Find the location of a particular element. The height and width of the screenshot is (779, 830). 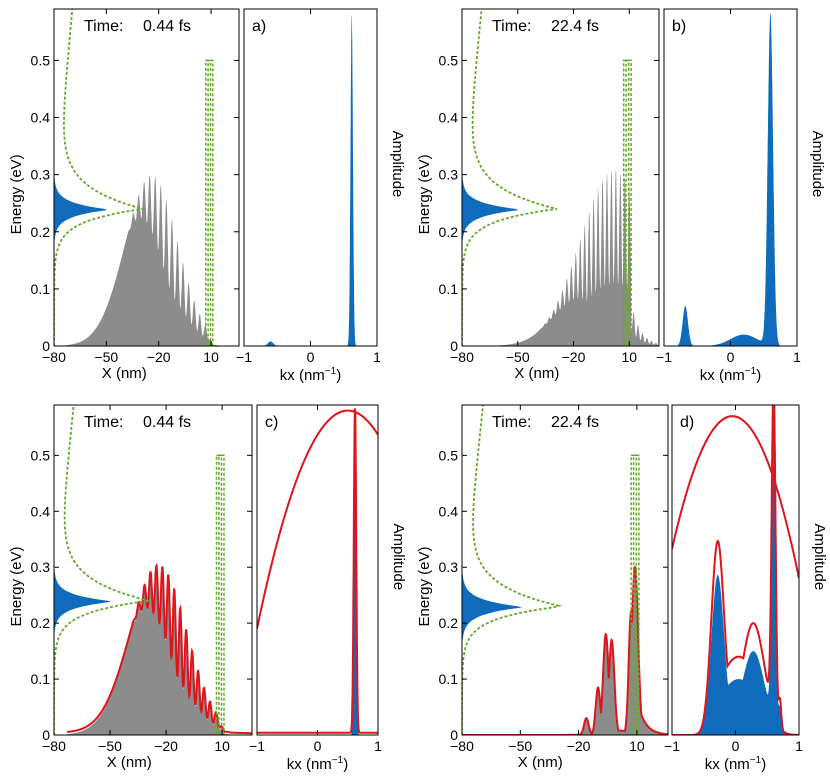

y-tick-label: 0.4 is located at coordinates (41, 511).